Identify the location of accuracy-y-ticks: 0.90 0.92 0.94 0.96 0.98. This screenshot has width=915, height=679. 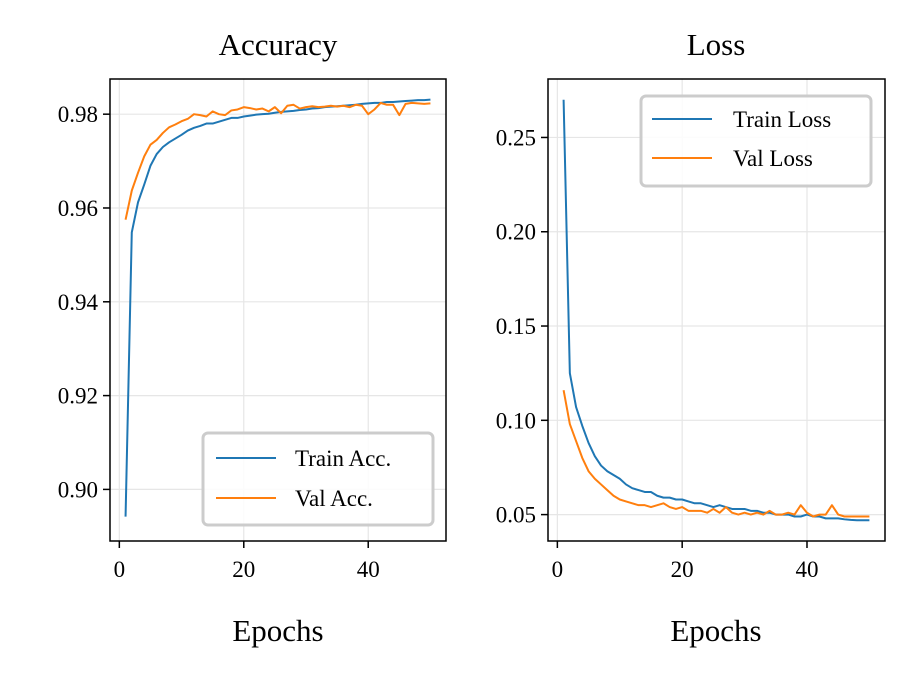
(84, 302).